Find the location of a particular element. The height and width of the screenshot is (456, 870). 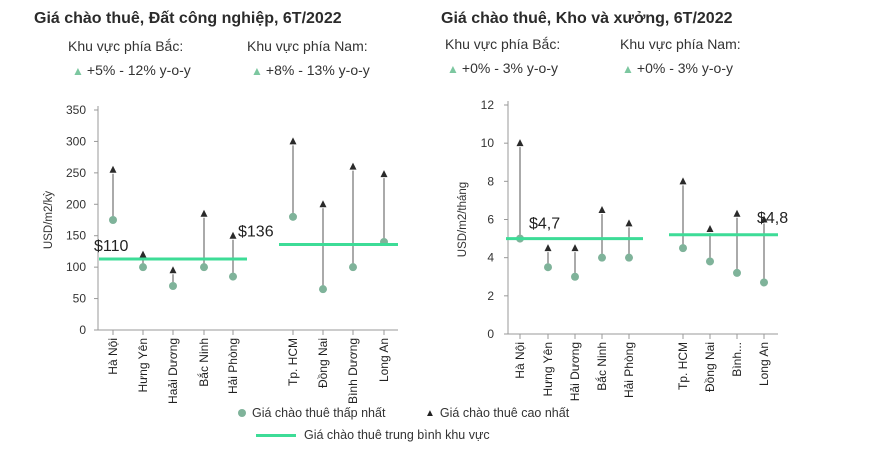

left-chart-title: Giá chào thuê, Đất công nghiệp, 6T/2022 is located at coordinates (188, 18).